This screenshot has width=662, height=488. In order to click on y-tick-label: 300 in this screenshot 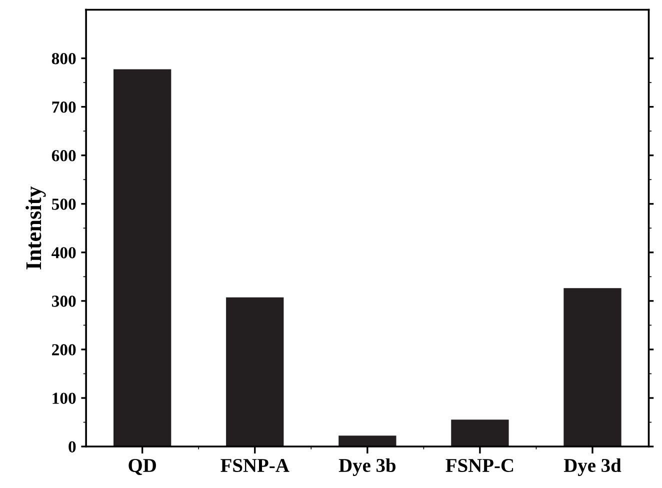, I will do `click(64, 301)`.